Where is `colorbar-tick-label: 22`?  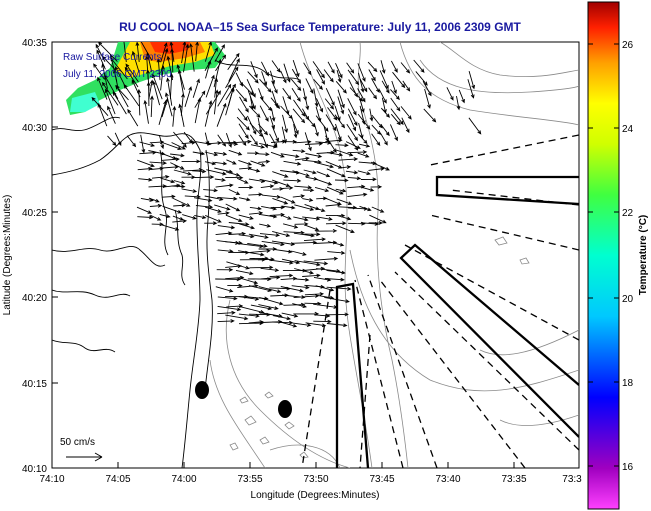
colorbar-tick-label: 22 is located at coordinates (628, 213).